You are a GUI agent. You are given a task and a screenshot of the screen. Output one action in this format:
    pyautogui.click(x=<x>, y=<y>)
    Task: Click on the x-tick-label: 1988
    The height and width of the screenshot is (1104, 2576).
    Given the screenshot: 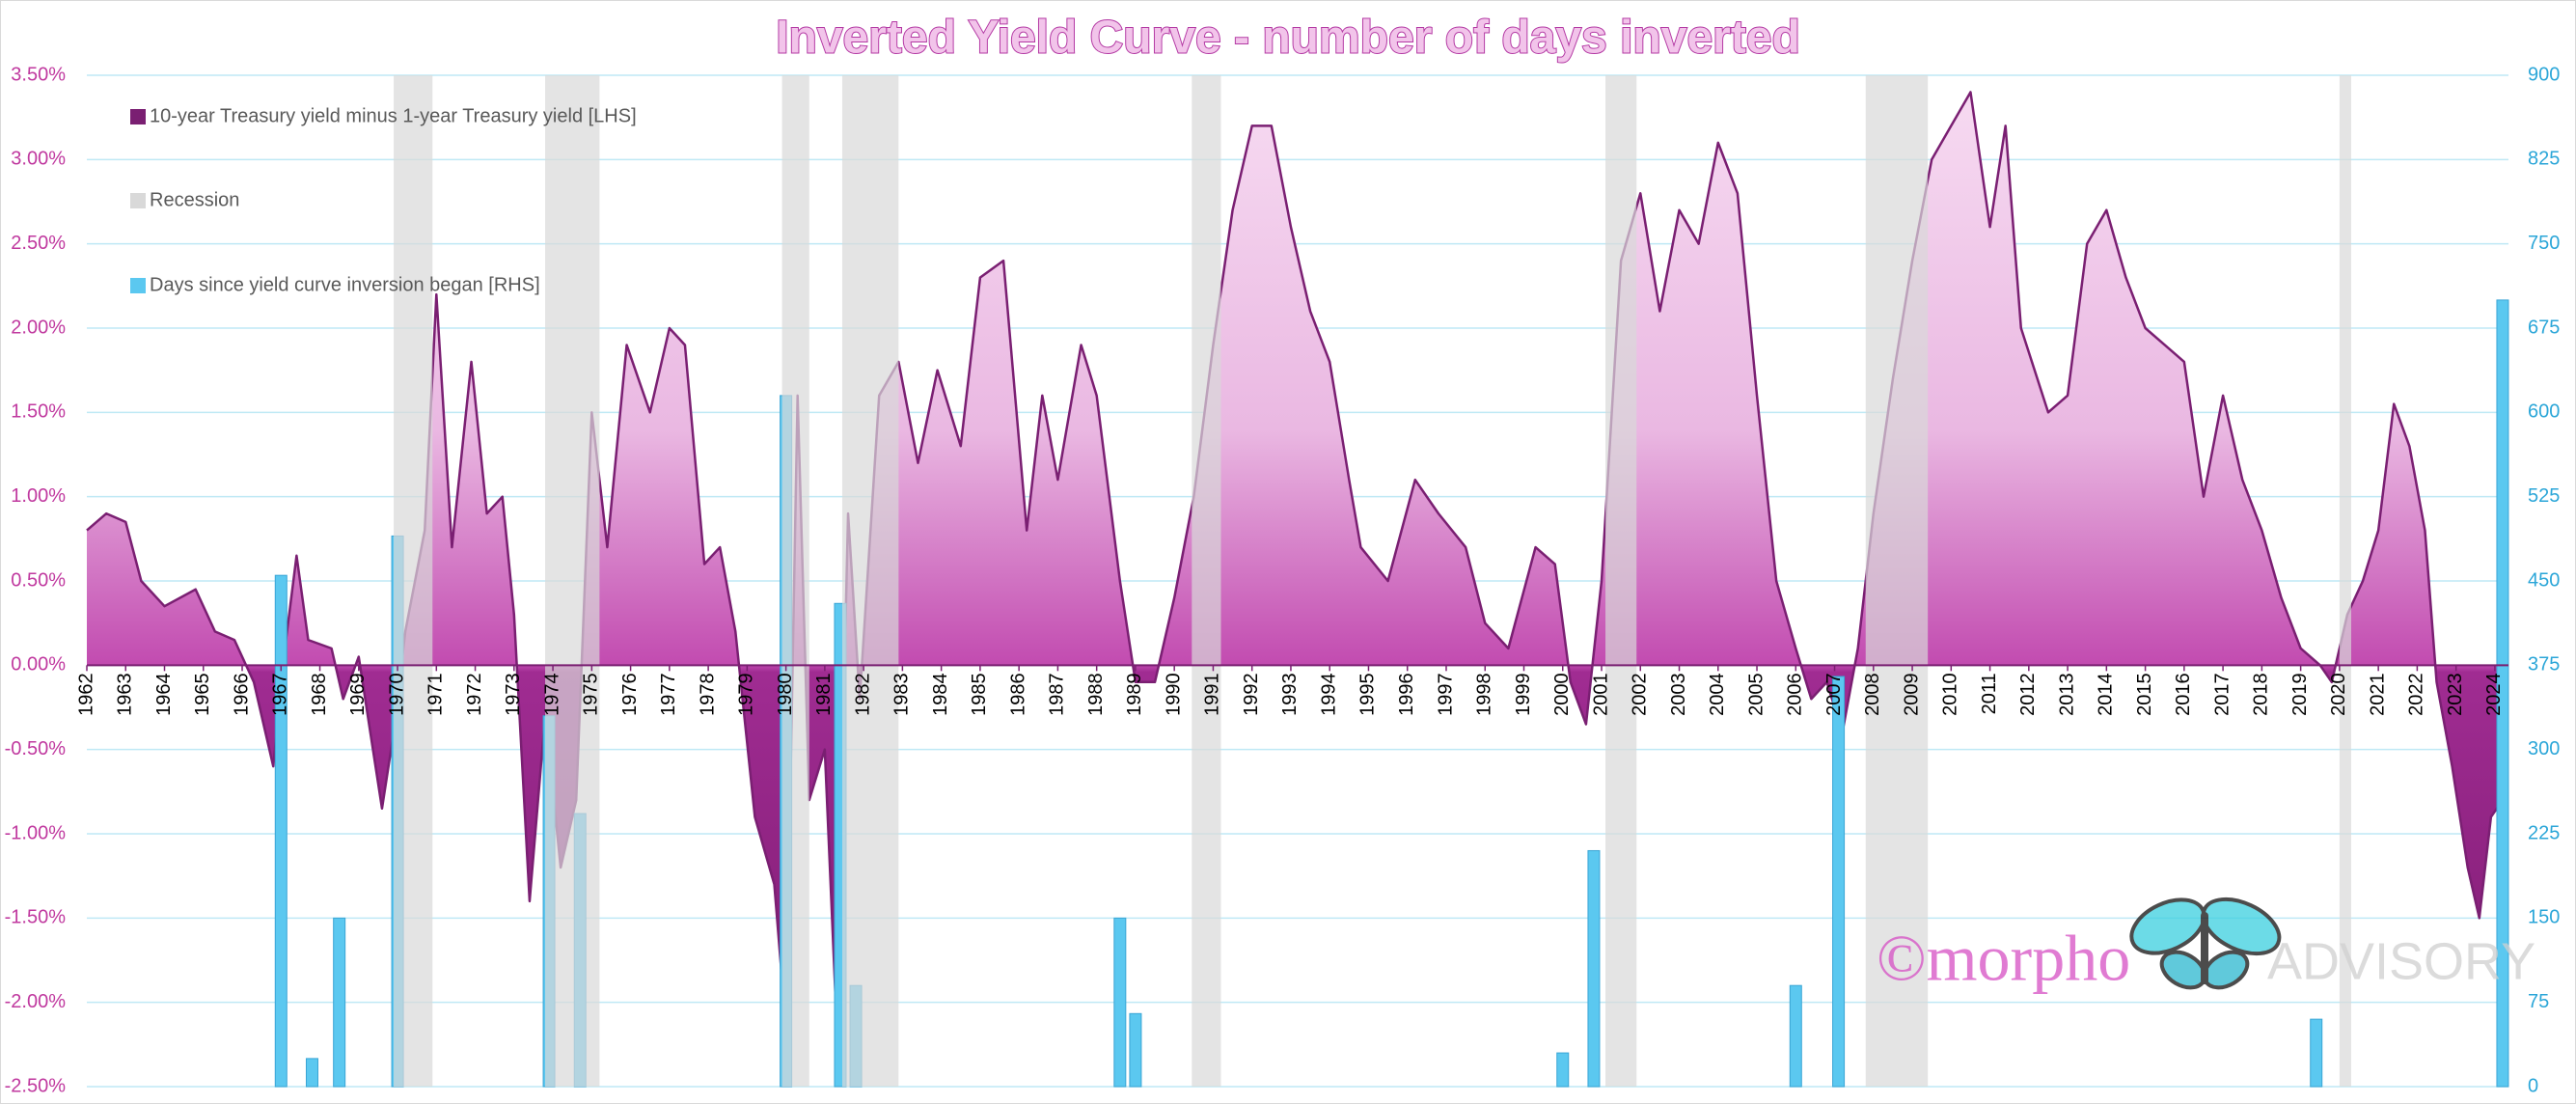 What is the action you would take?
    pyautogui.click(x=1096, y=694)
    